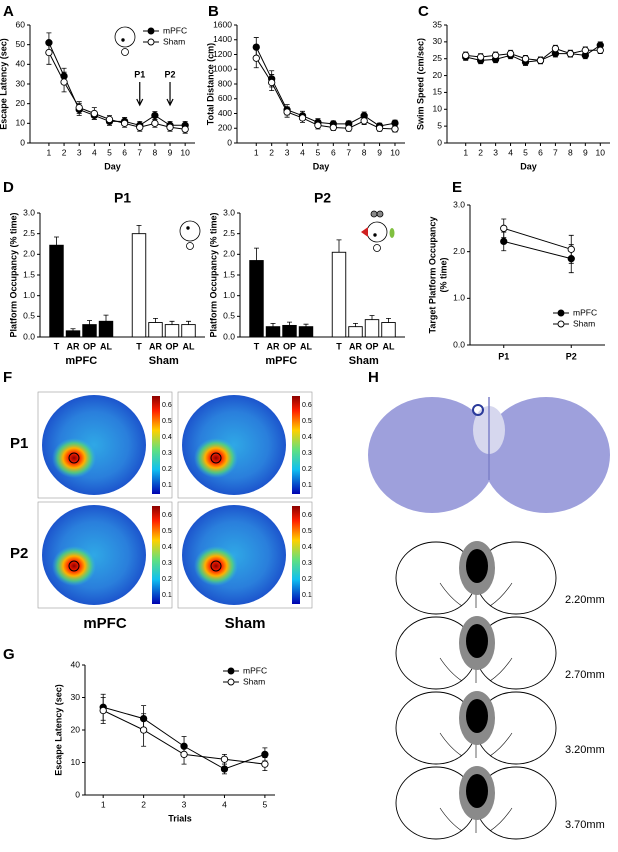  Describe the element at coordinates (289, 346) in the screenshot. I see `x-tick-label: OP` at that location.